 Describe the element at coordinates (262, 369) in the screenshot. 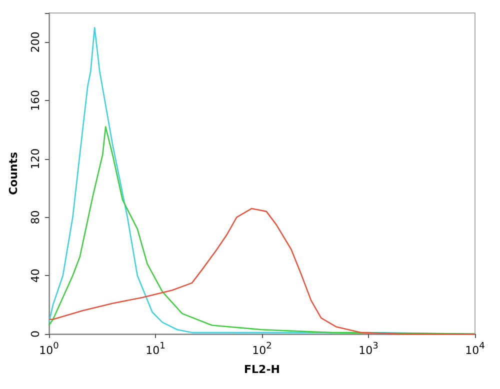

I see `x-axis-title: FL2-H` at that location.